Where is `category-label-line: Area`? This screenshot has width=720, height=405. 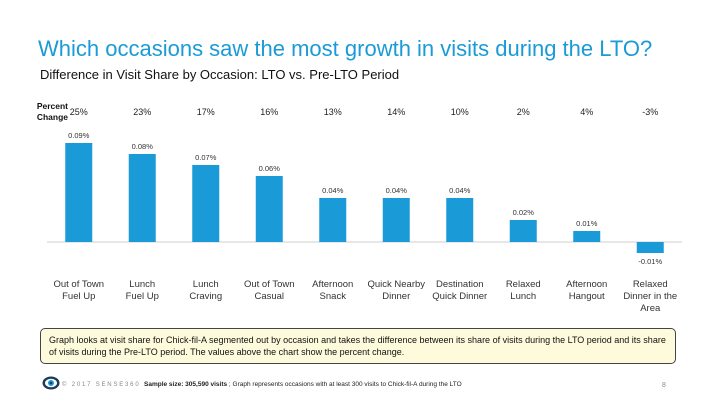 category-label-line: Area is located at coordinates (650, 308).